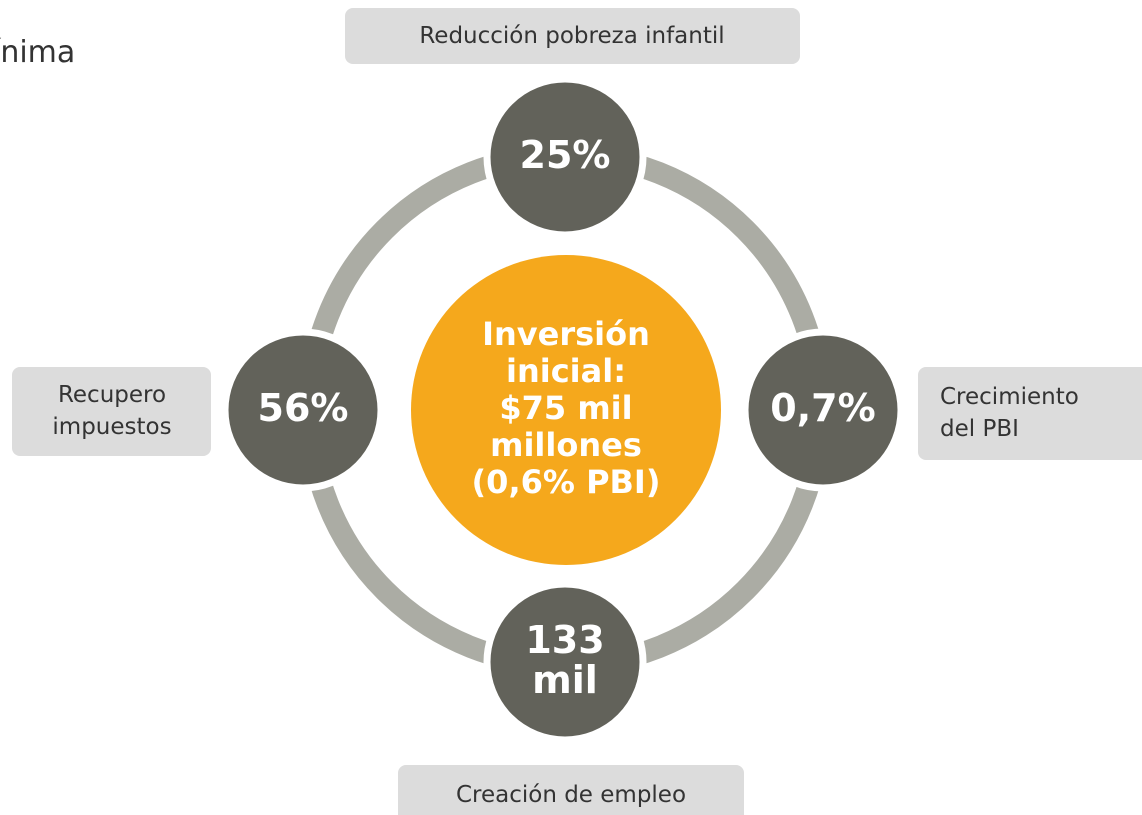 Image resolution: width=1142 pixels, height=815 pixels. Describe the element at coordinates (566, 445) in the screenshot. I see `center-text-line: millones` at that location.